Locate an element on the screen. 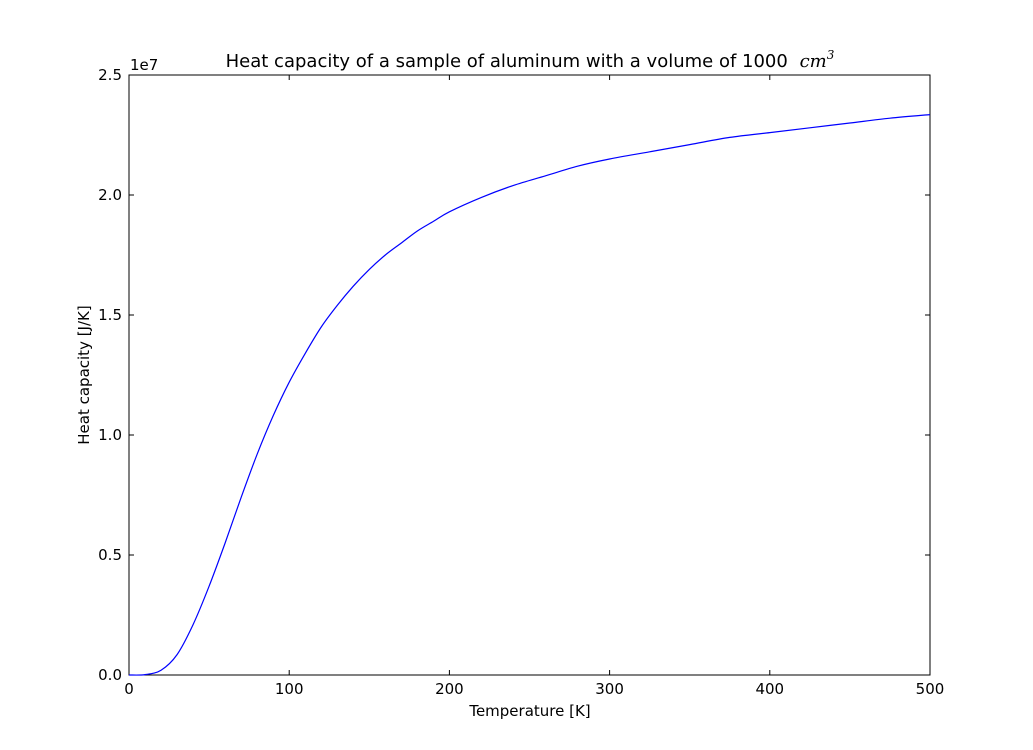  chart-title-math: cm is located at coordinates (813, 61).